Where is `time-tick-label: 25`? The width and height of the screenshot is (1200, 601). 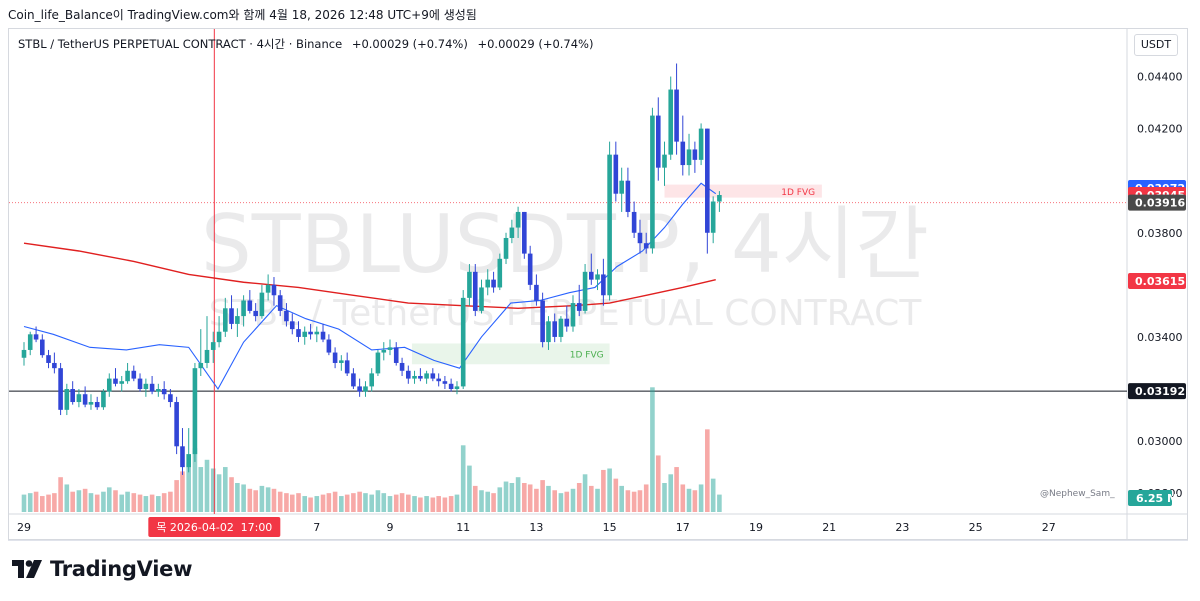 time-tick-label: 25 is located at coordinates (976, 527).